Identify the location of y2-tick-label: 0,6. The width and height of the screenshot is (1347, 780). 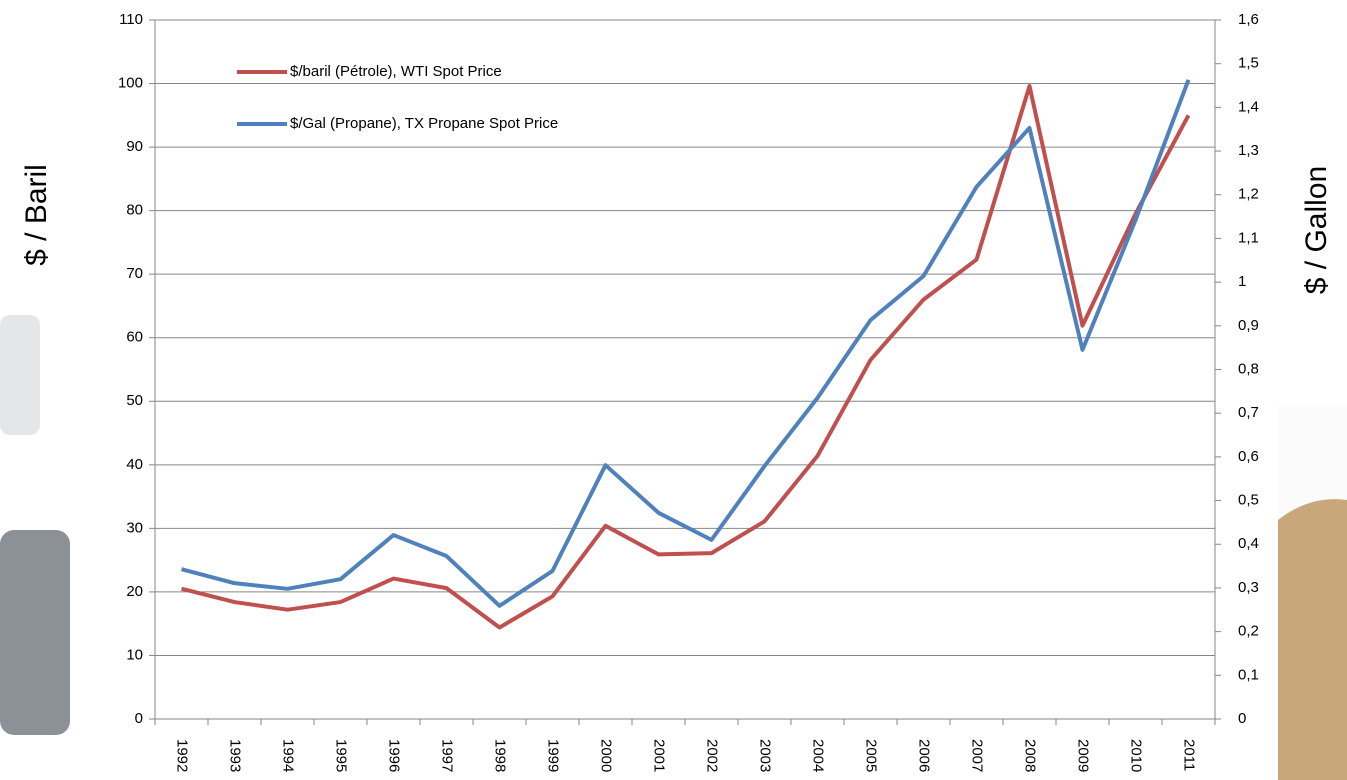
(1248, 456).